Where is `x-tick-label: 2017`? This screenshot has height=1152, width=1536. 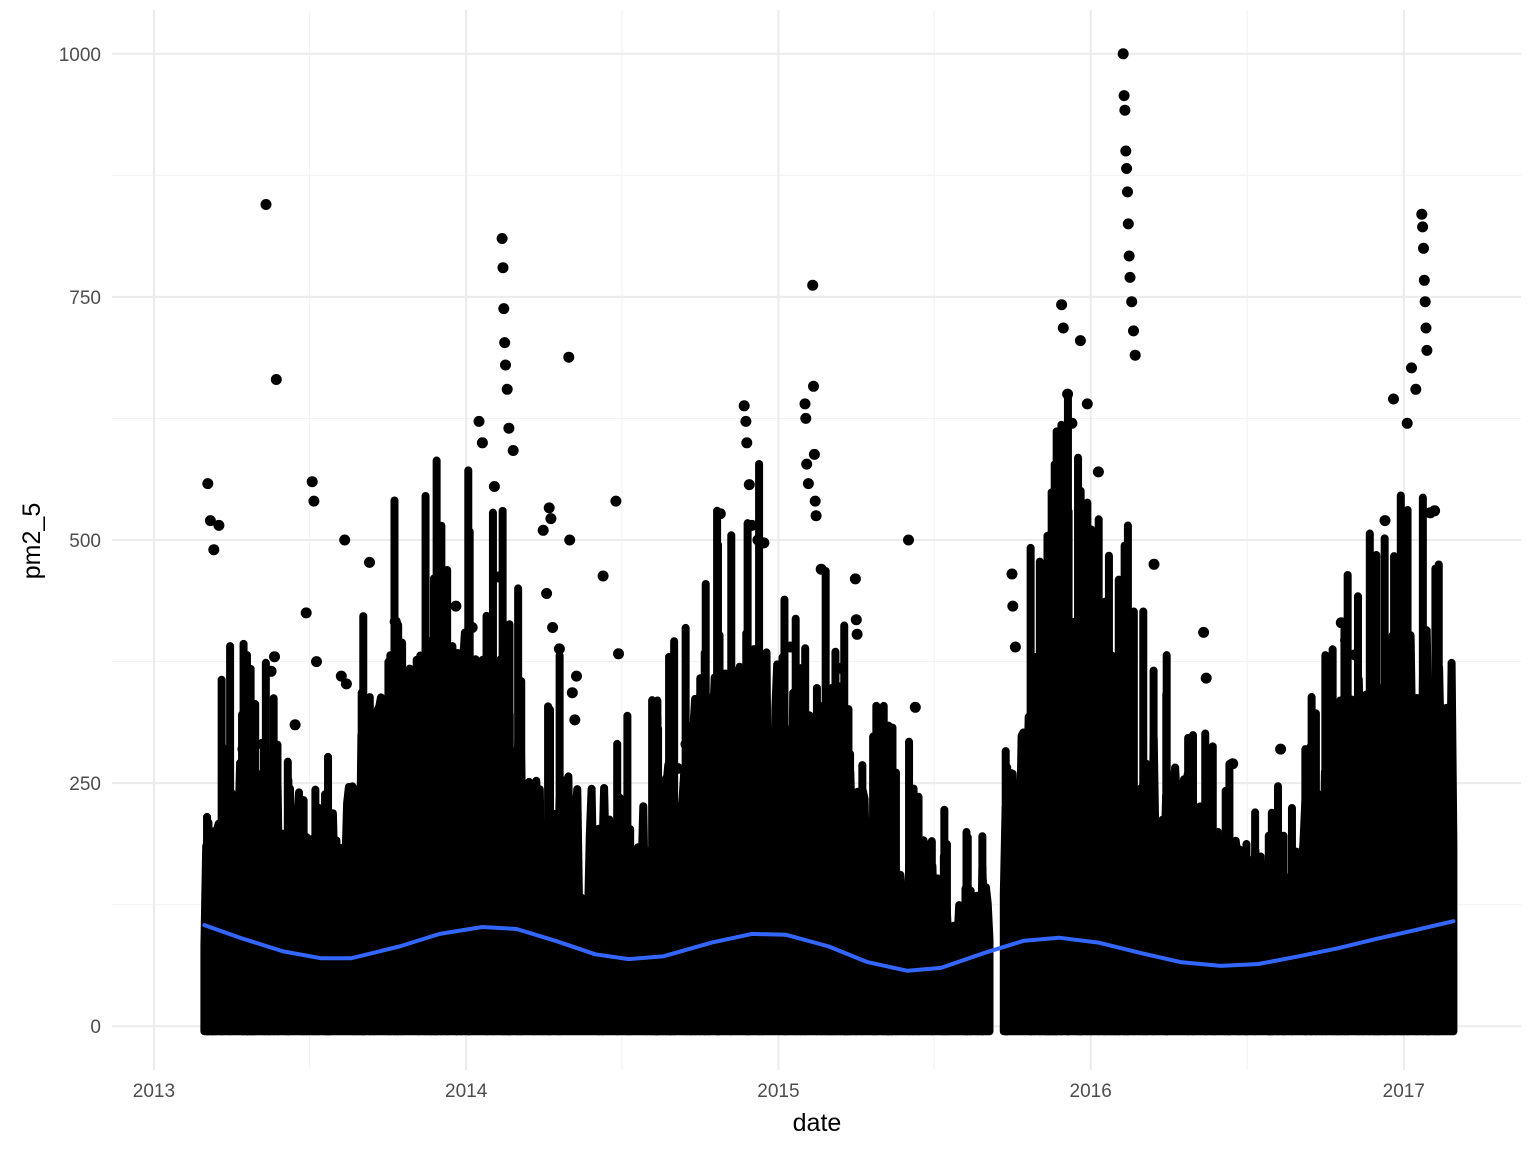
x-tick-label: 2017 is located at coordinates (1404, 1091).